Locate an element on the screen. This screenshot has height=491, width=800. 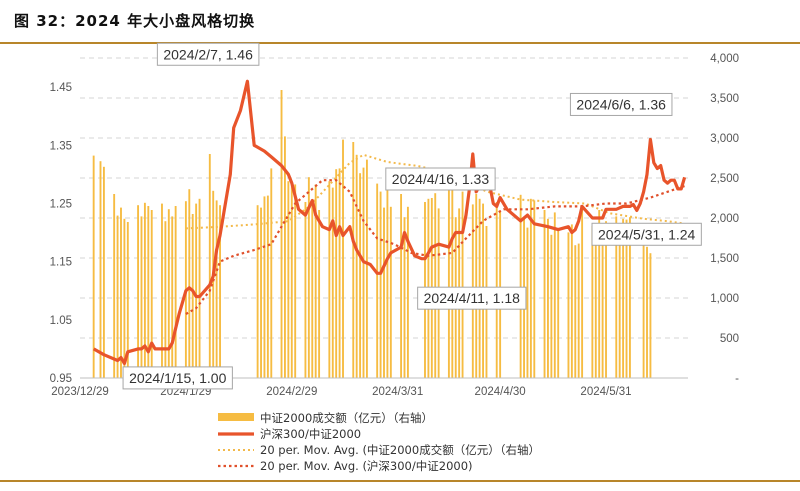
figure-title: 图 32：2024 年大小盘风格切换 is located at coordinates (135, 21).